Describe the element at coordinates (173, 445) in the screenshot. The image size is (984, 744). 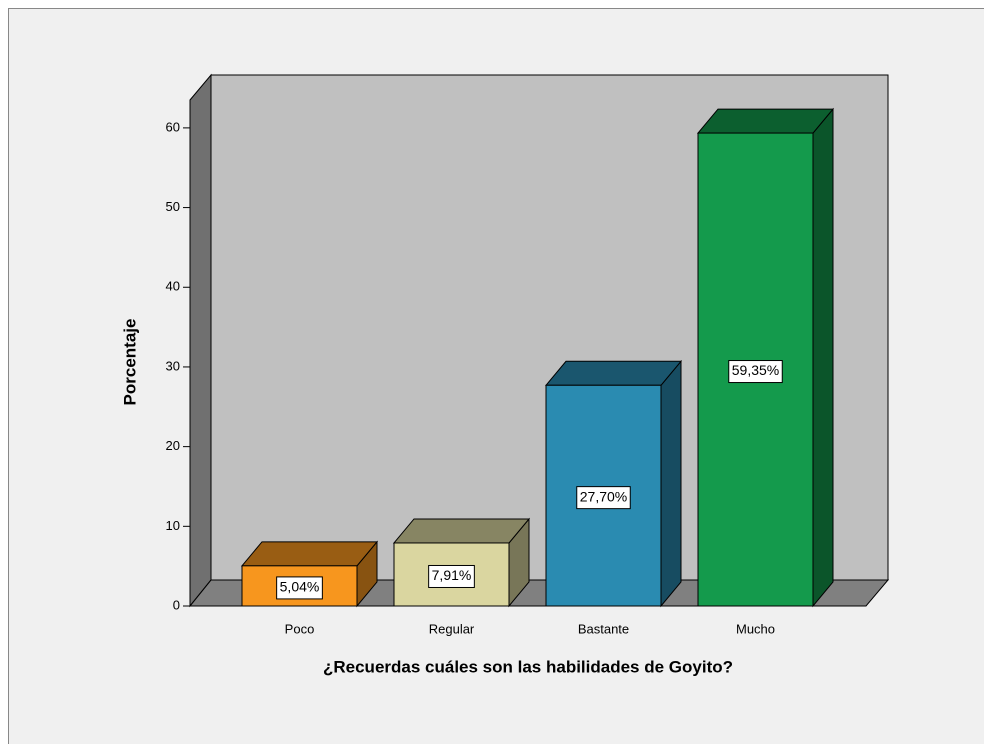
I see `y-tick-label: 20` at that location.